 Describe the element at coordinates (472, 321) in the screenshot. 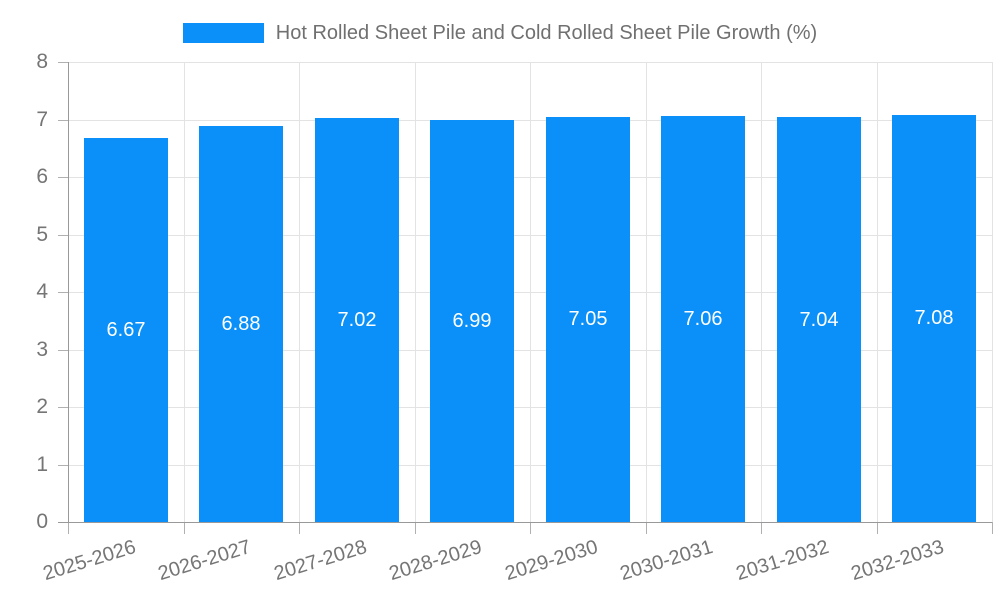

I see `bar-2028-2029` at that location.